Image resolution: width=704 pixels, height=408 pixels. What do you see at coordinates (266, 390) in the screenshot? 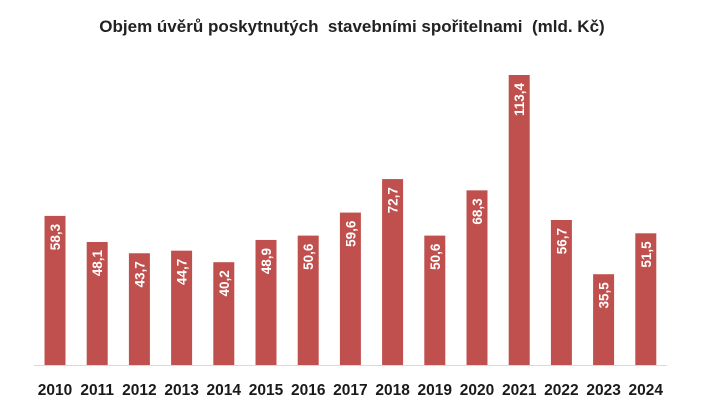
I see `x-tick-label-2015: 2015` at bounding box center [266, 390].